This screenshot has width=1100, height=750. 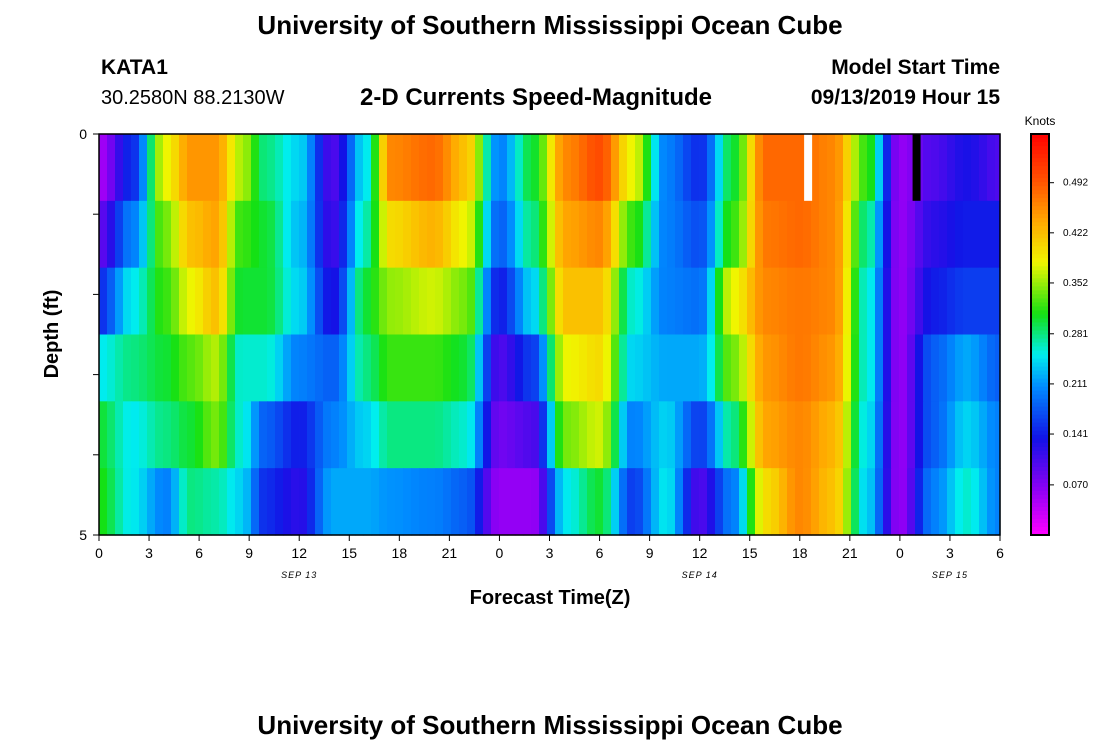 What do you see at coordinates (1075, 485) in the screenshot?
I see `colorbar-tick-label: 0.070` at bounding box center [1075, 485].